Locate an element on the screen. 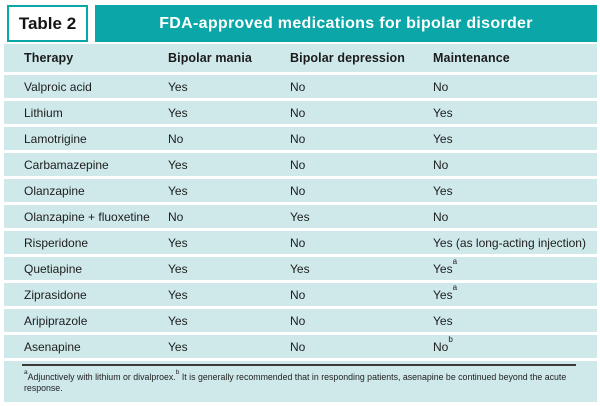 This screenshot has width=600, height=406. table-row: Carbamazepine Yes No No is located at coordinates (300, 164).